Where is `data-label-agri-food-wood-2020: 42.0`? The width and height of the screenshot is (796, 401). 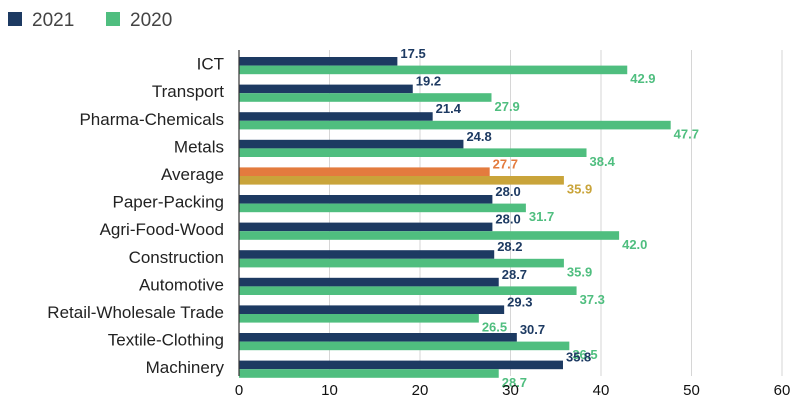
data-label-agri-food-wood-2020: 42.0 is located at coordinates (634, 244).